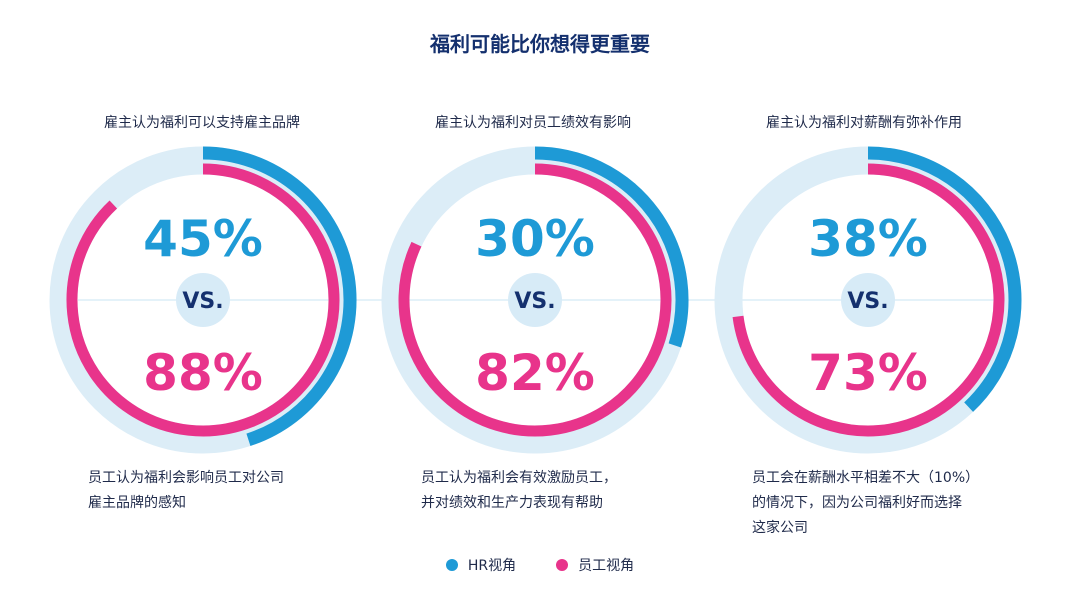 This screenshot has width=1080, height=593. I want to click on panel-3-top-label: 雇主认为福利对薪酬有弥补作用, so click(864, 123).